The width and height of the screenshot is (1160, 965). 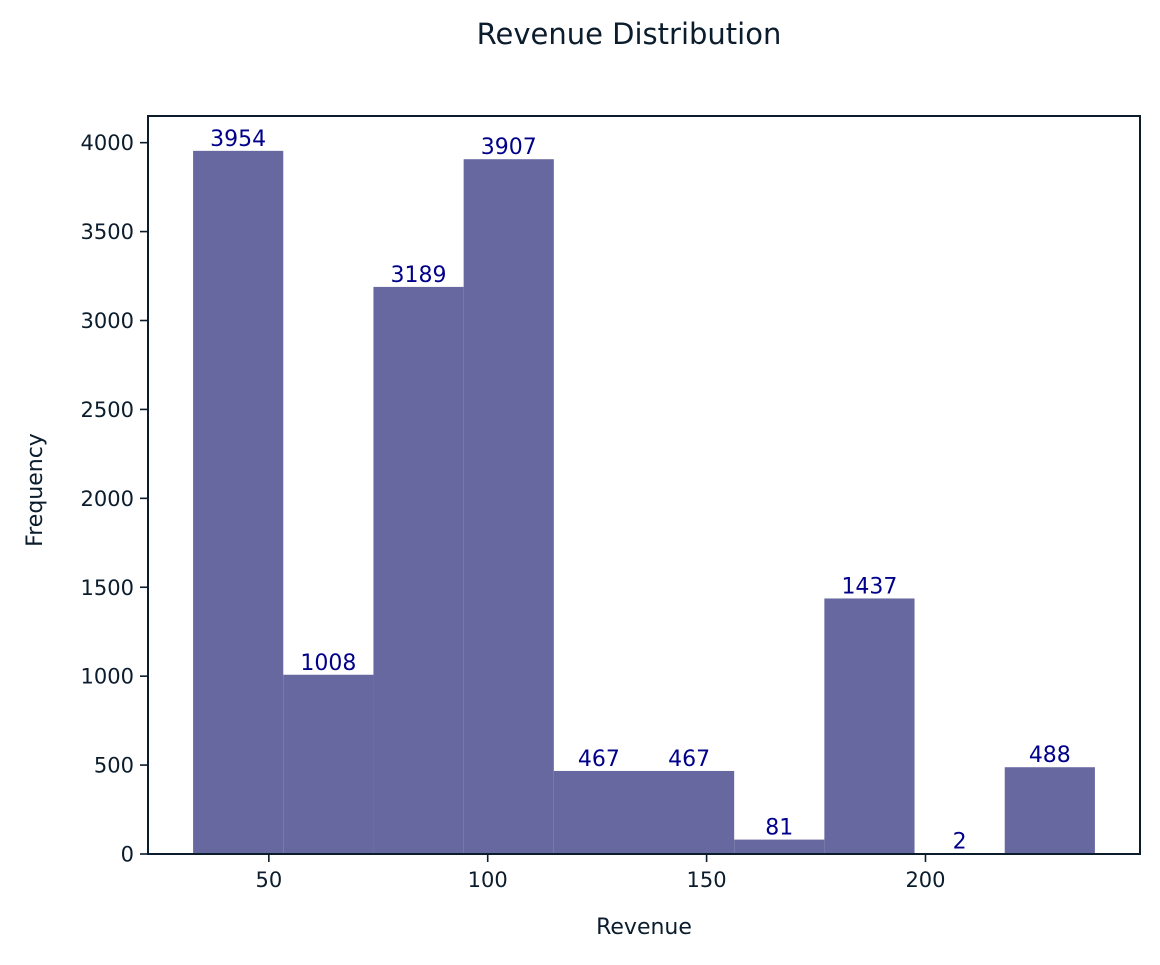 I want to click on y-axis: 0 500 1000 1500 2000 2500 3000 3500 4000, so click(x=114, y=498).